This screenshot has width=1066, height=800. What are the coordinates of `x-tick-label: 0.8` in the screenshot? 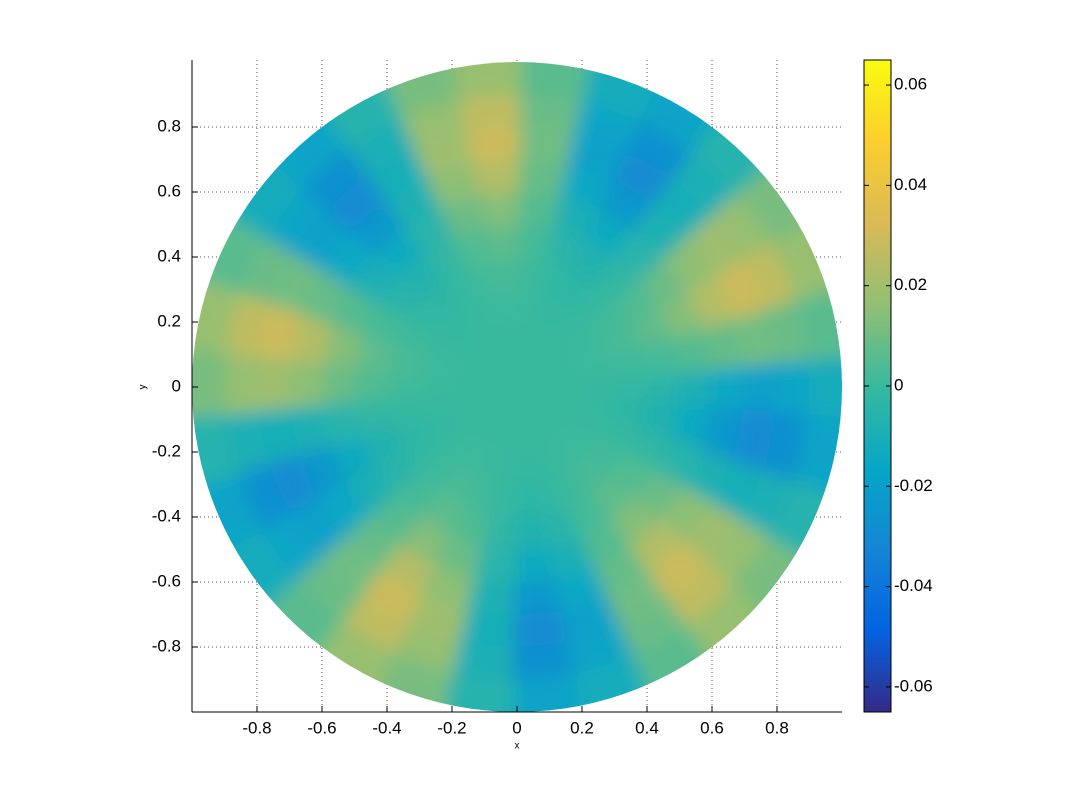 It's located at (777, 727).